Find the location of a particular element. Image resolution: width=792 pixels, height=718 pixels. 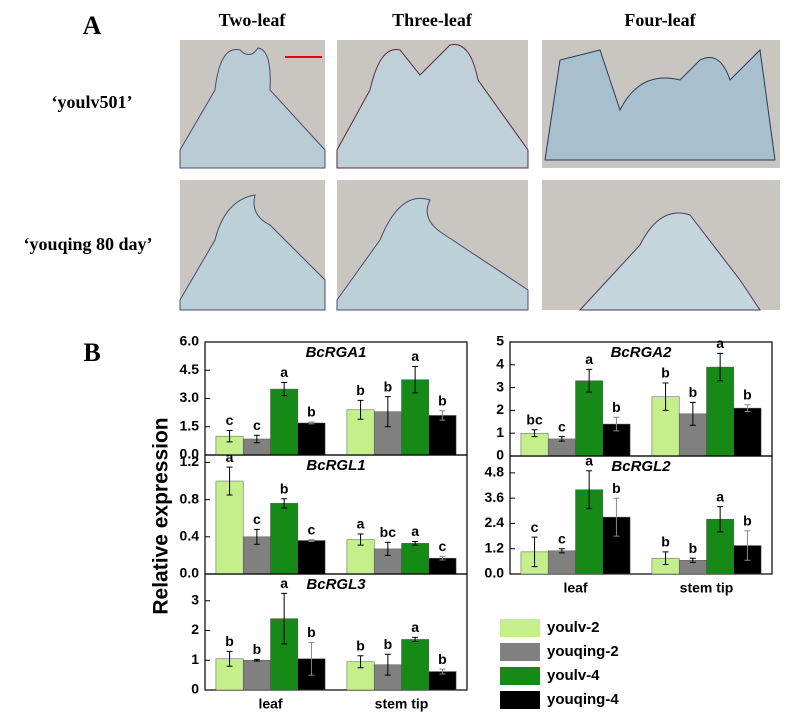

chart-title: BcRGL2 is located at coordinates (641, 466).